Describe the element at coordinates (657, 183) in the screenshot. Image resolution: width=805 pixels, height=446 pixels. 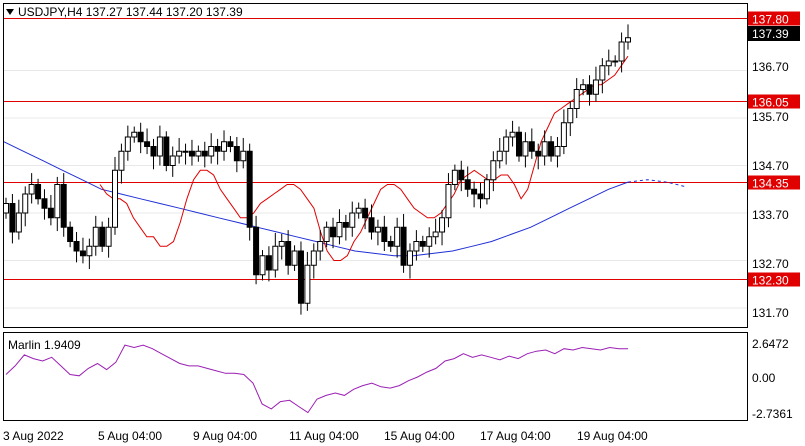
I see `blue-moving-average-projection` at that location.